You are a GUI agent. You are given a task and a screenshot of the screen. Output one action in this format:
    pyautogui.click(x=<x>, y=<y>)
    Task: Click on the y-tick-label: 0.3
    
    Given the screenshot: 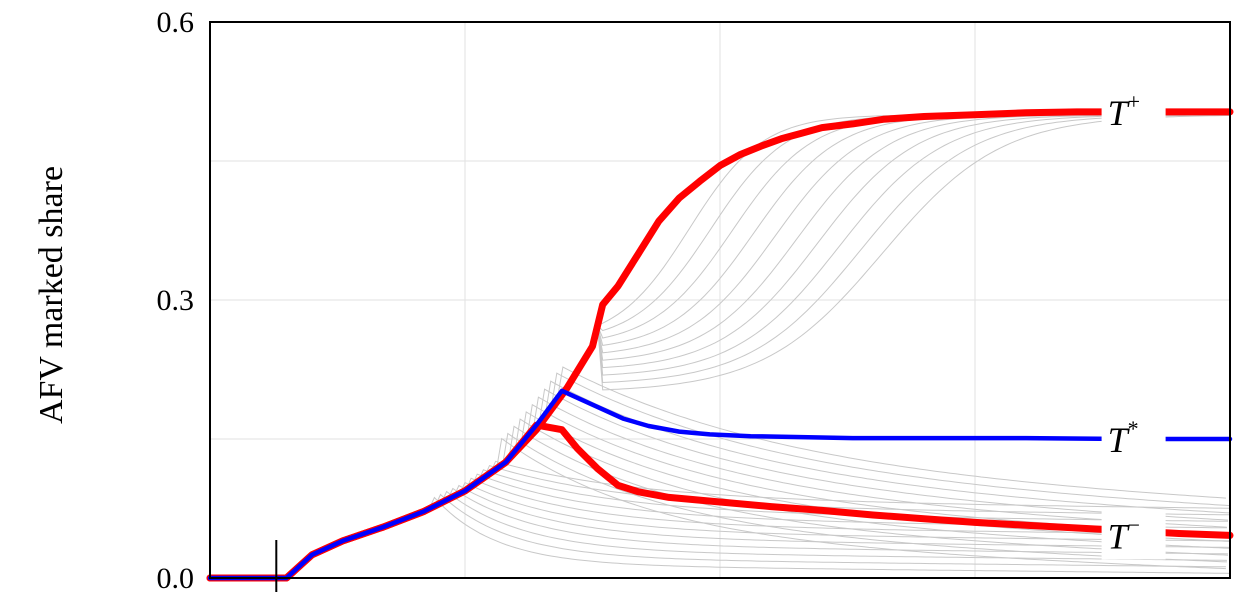 What is the action you would take?
    pyautogui.click(x=176, y=300)
    